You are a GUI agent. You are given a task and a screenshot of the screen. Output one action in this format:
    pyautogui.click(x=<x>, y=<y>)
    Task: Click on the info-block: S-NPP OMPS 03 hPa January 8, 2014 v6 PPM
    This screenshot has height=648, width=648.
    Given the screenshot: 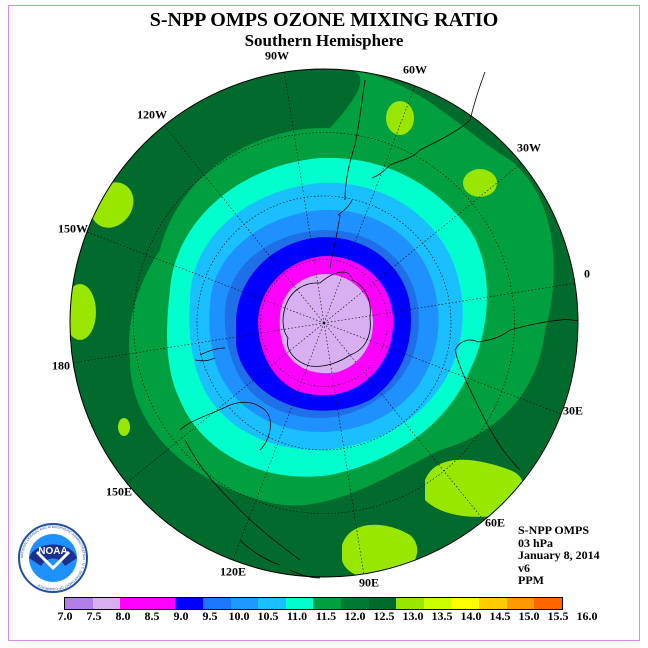 What is the action you would take?
    pyautogui.click(x=559, y=555)
    